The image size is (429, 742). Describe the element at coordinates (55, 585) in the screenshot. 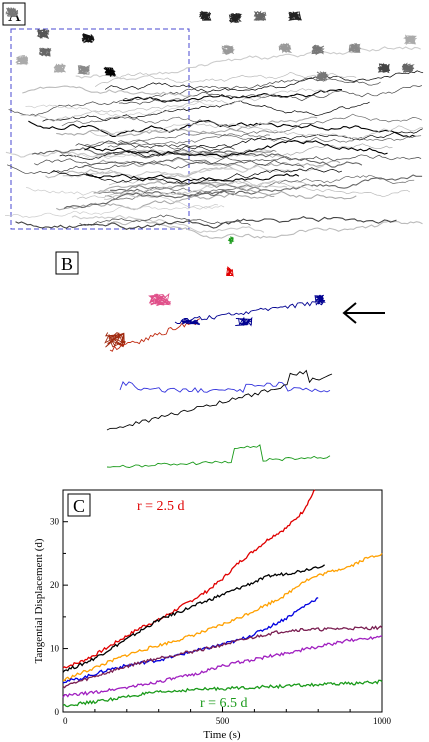

I see `y-tick-label: 20` at that location.